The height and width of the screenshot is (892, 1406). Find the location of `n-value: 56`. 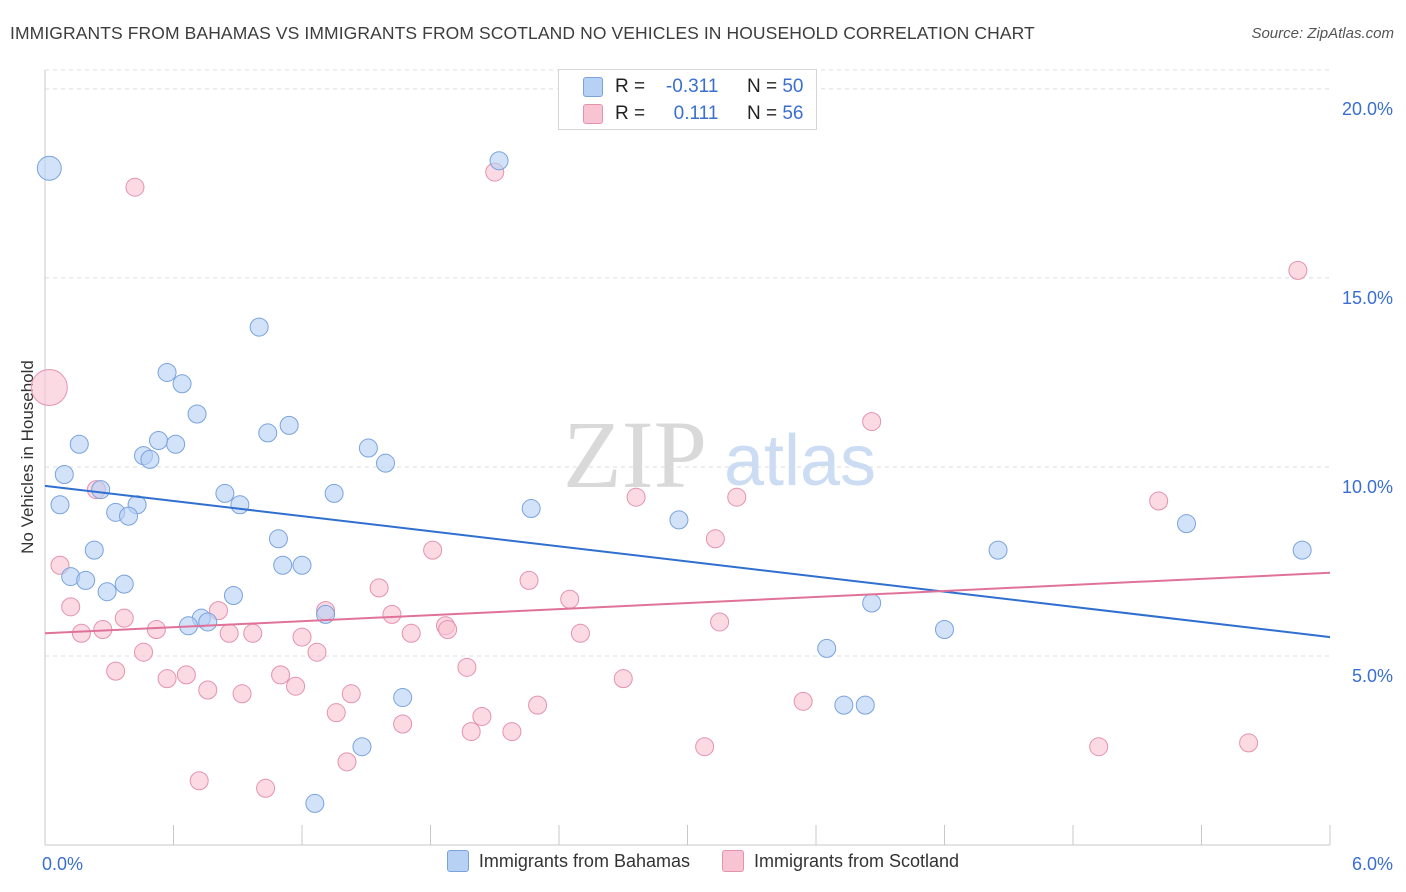

n-value: 56 is located at coordinates (793, 113).